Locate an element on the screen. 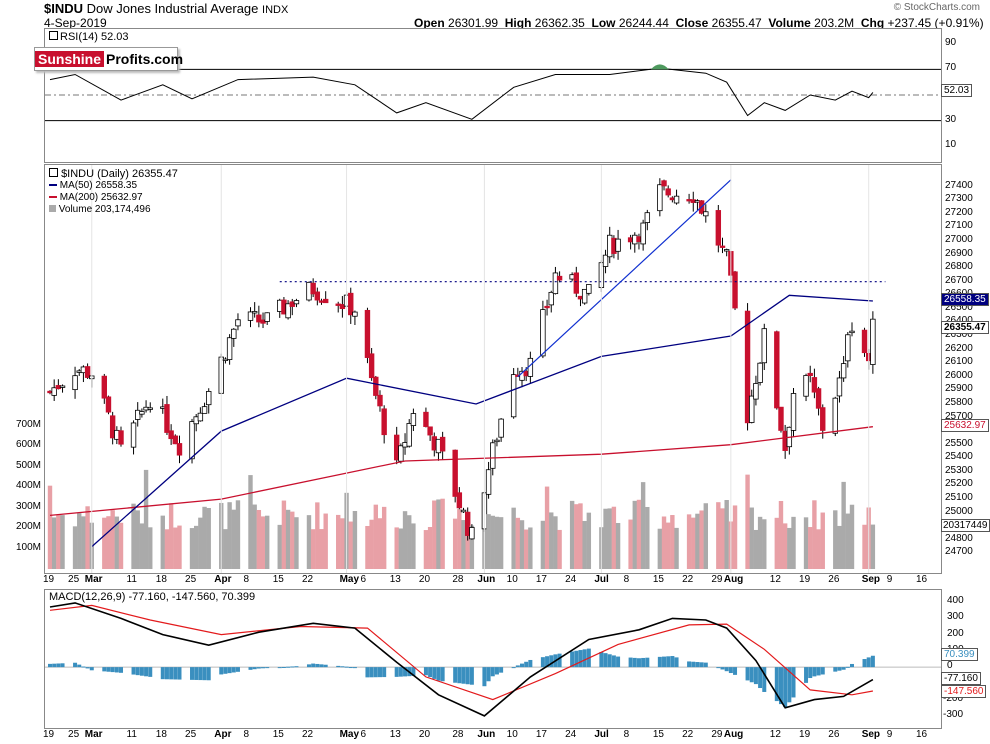 This screenshot has height=744, width=990. price-tick-label: 24800 is located at coordinates (959, 538).